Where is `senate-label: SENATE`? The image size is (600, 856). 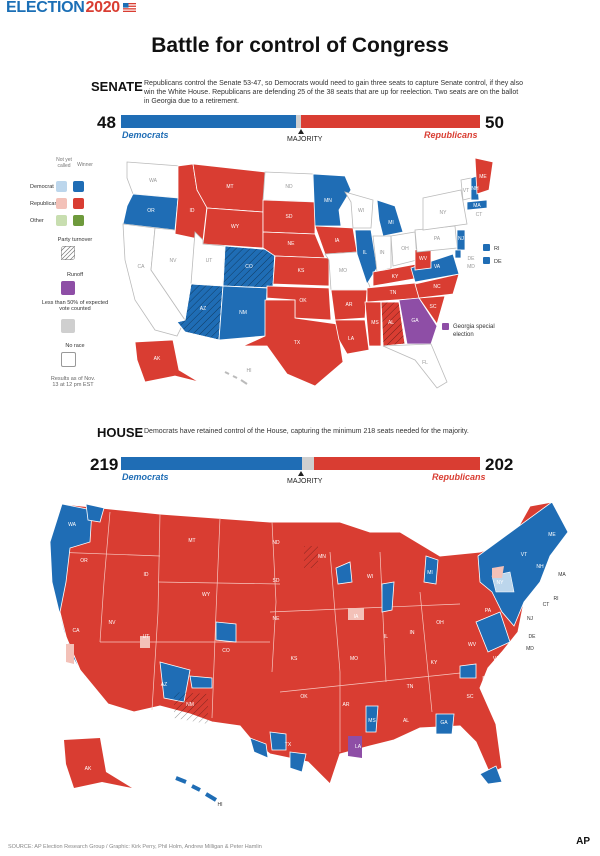
senate-label: SENATE is located at coordinates (117, 86).